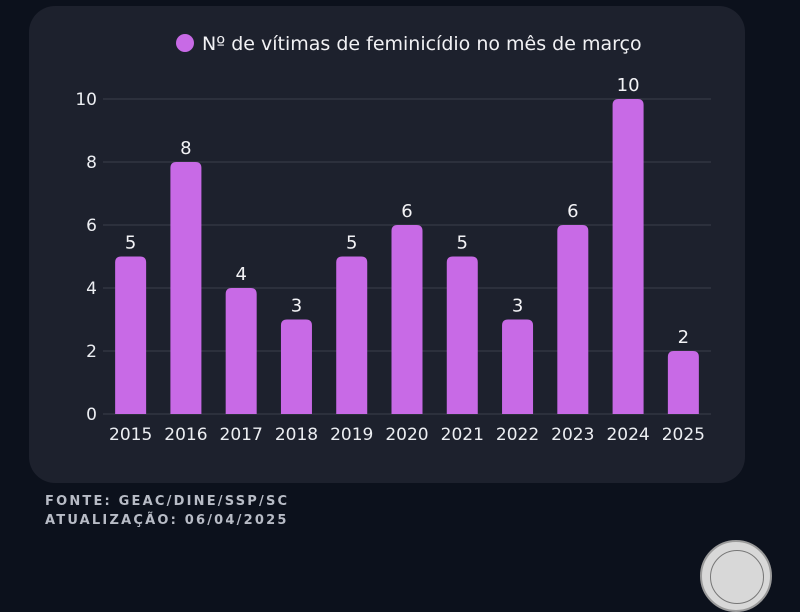  Describe the element at coordinates (683, 337) in the screenshot. I see `data-label: 2` at that location.